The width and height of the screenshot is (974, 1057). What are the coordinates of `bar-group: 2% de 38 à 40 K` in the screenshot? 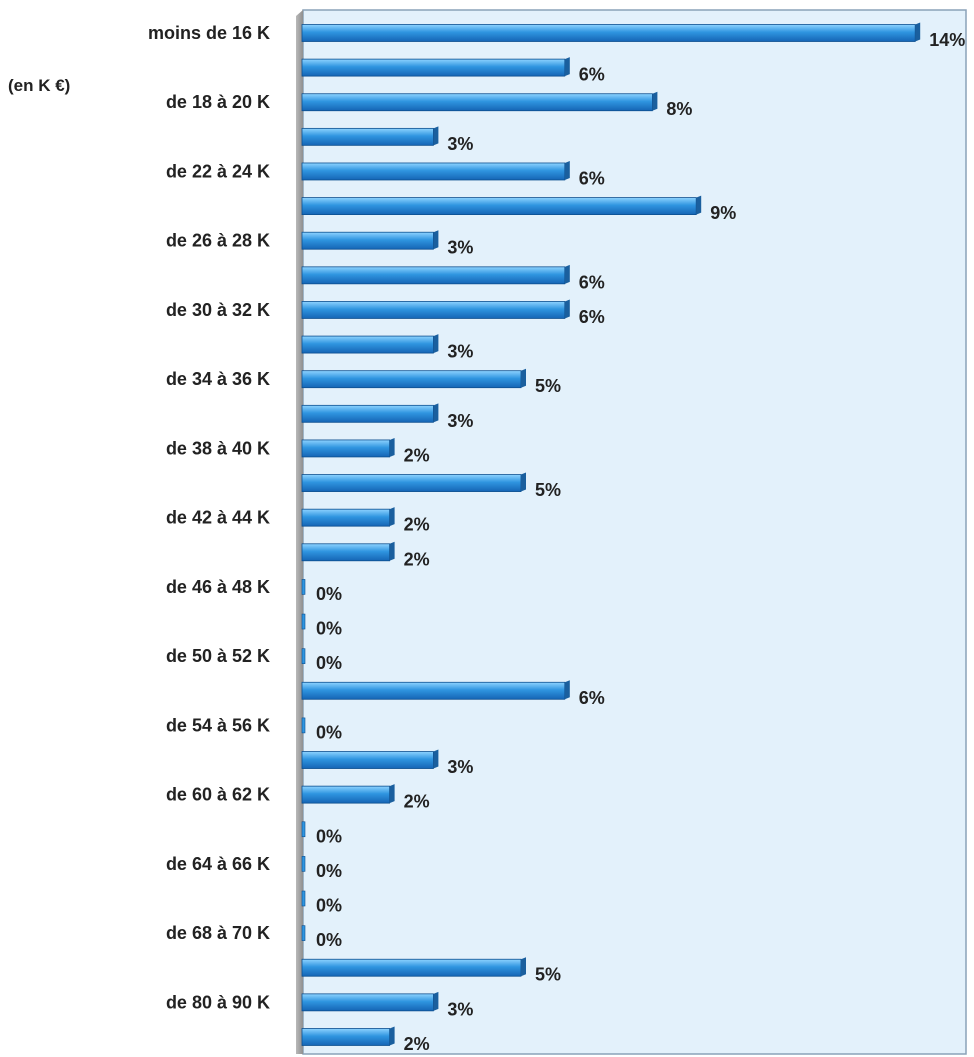 It's located at (298, 451).